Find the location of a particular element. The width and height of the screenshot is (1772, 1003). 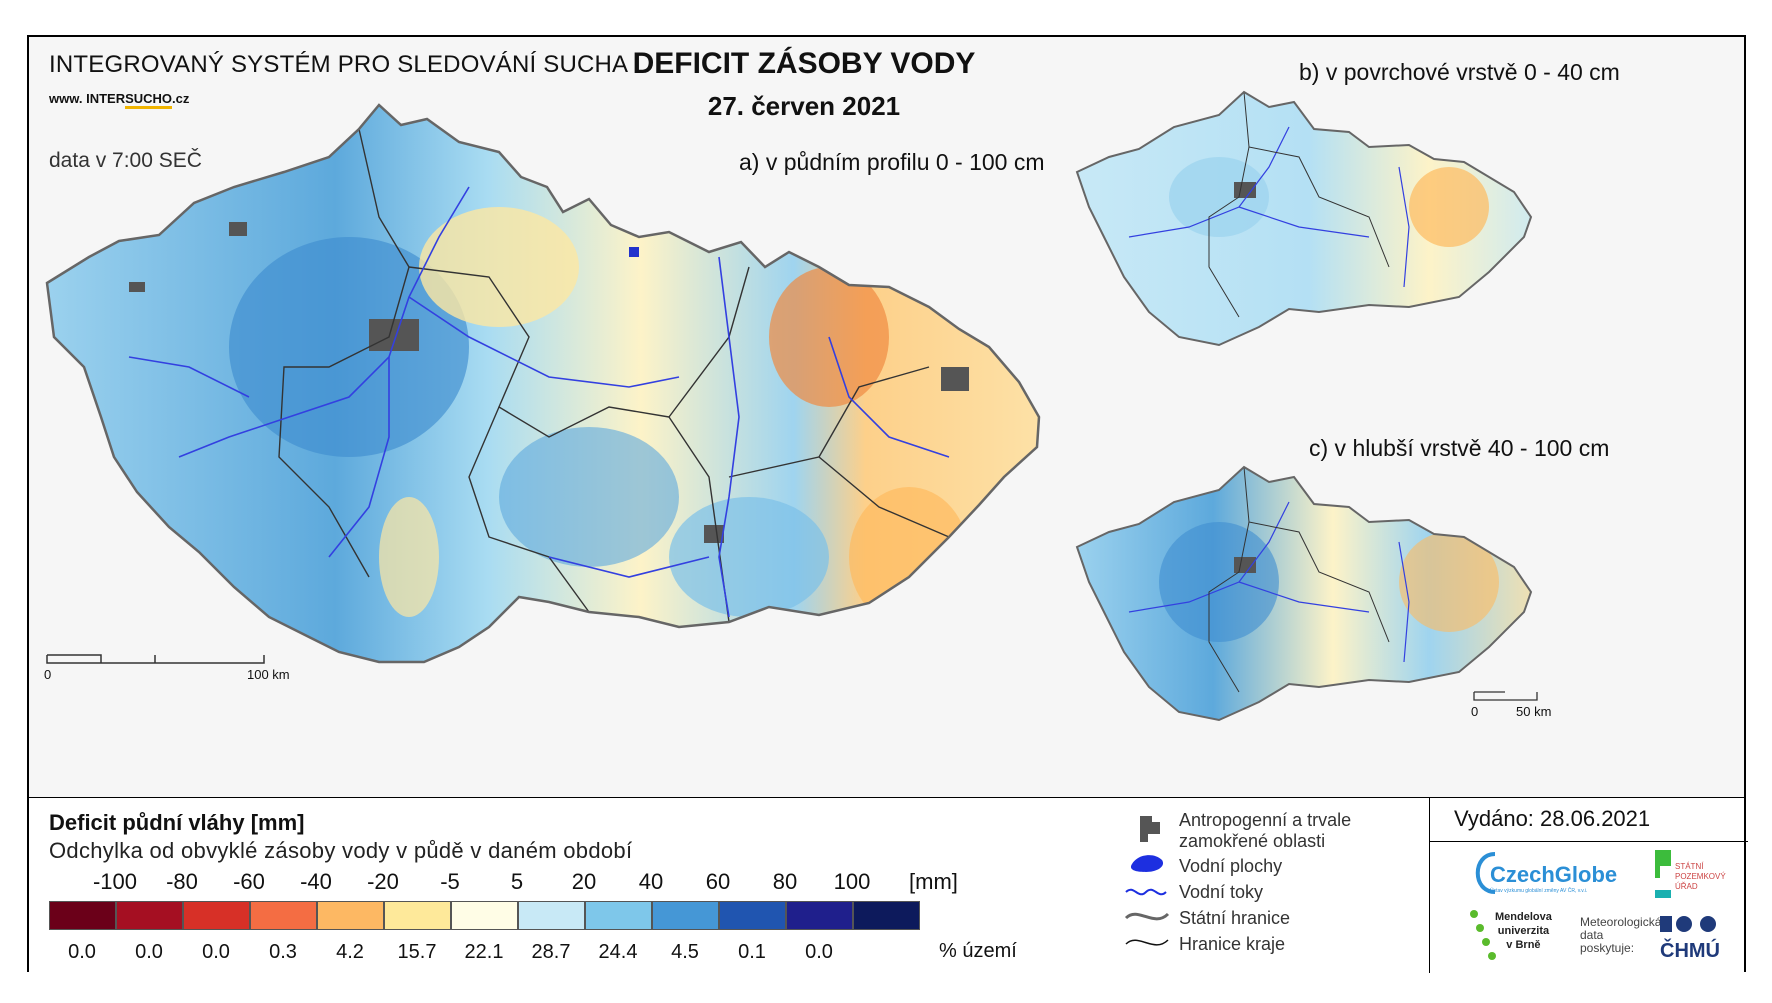

map-title: DEFICIT ZÁSOBY VODY is located at coordinates (804, 63).